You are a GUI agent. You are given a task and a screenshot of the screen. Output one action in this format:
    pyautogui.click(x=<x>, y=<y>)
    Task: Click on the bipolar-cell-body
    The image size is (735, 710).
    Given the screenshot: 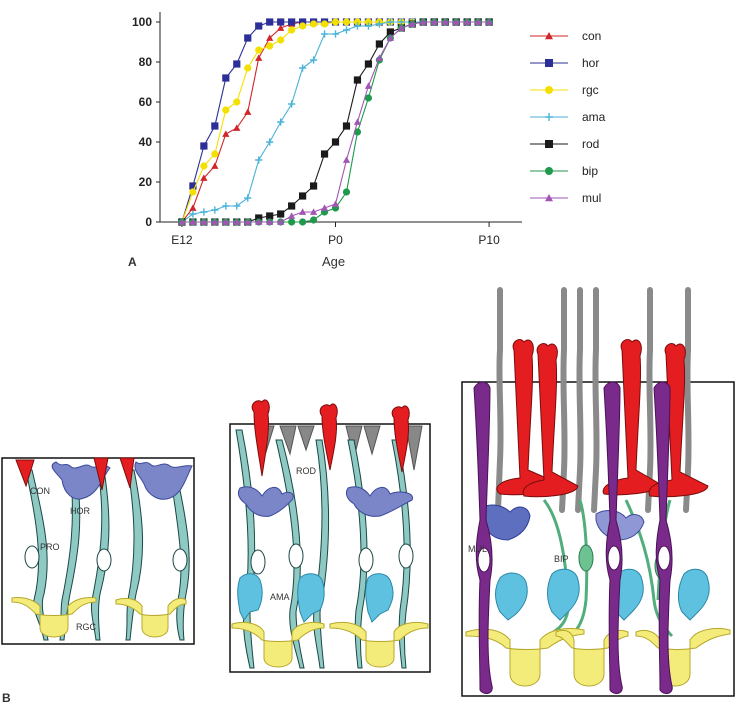 What is the action you would take?
    pyautogui.click(x=586, y=558)
    